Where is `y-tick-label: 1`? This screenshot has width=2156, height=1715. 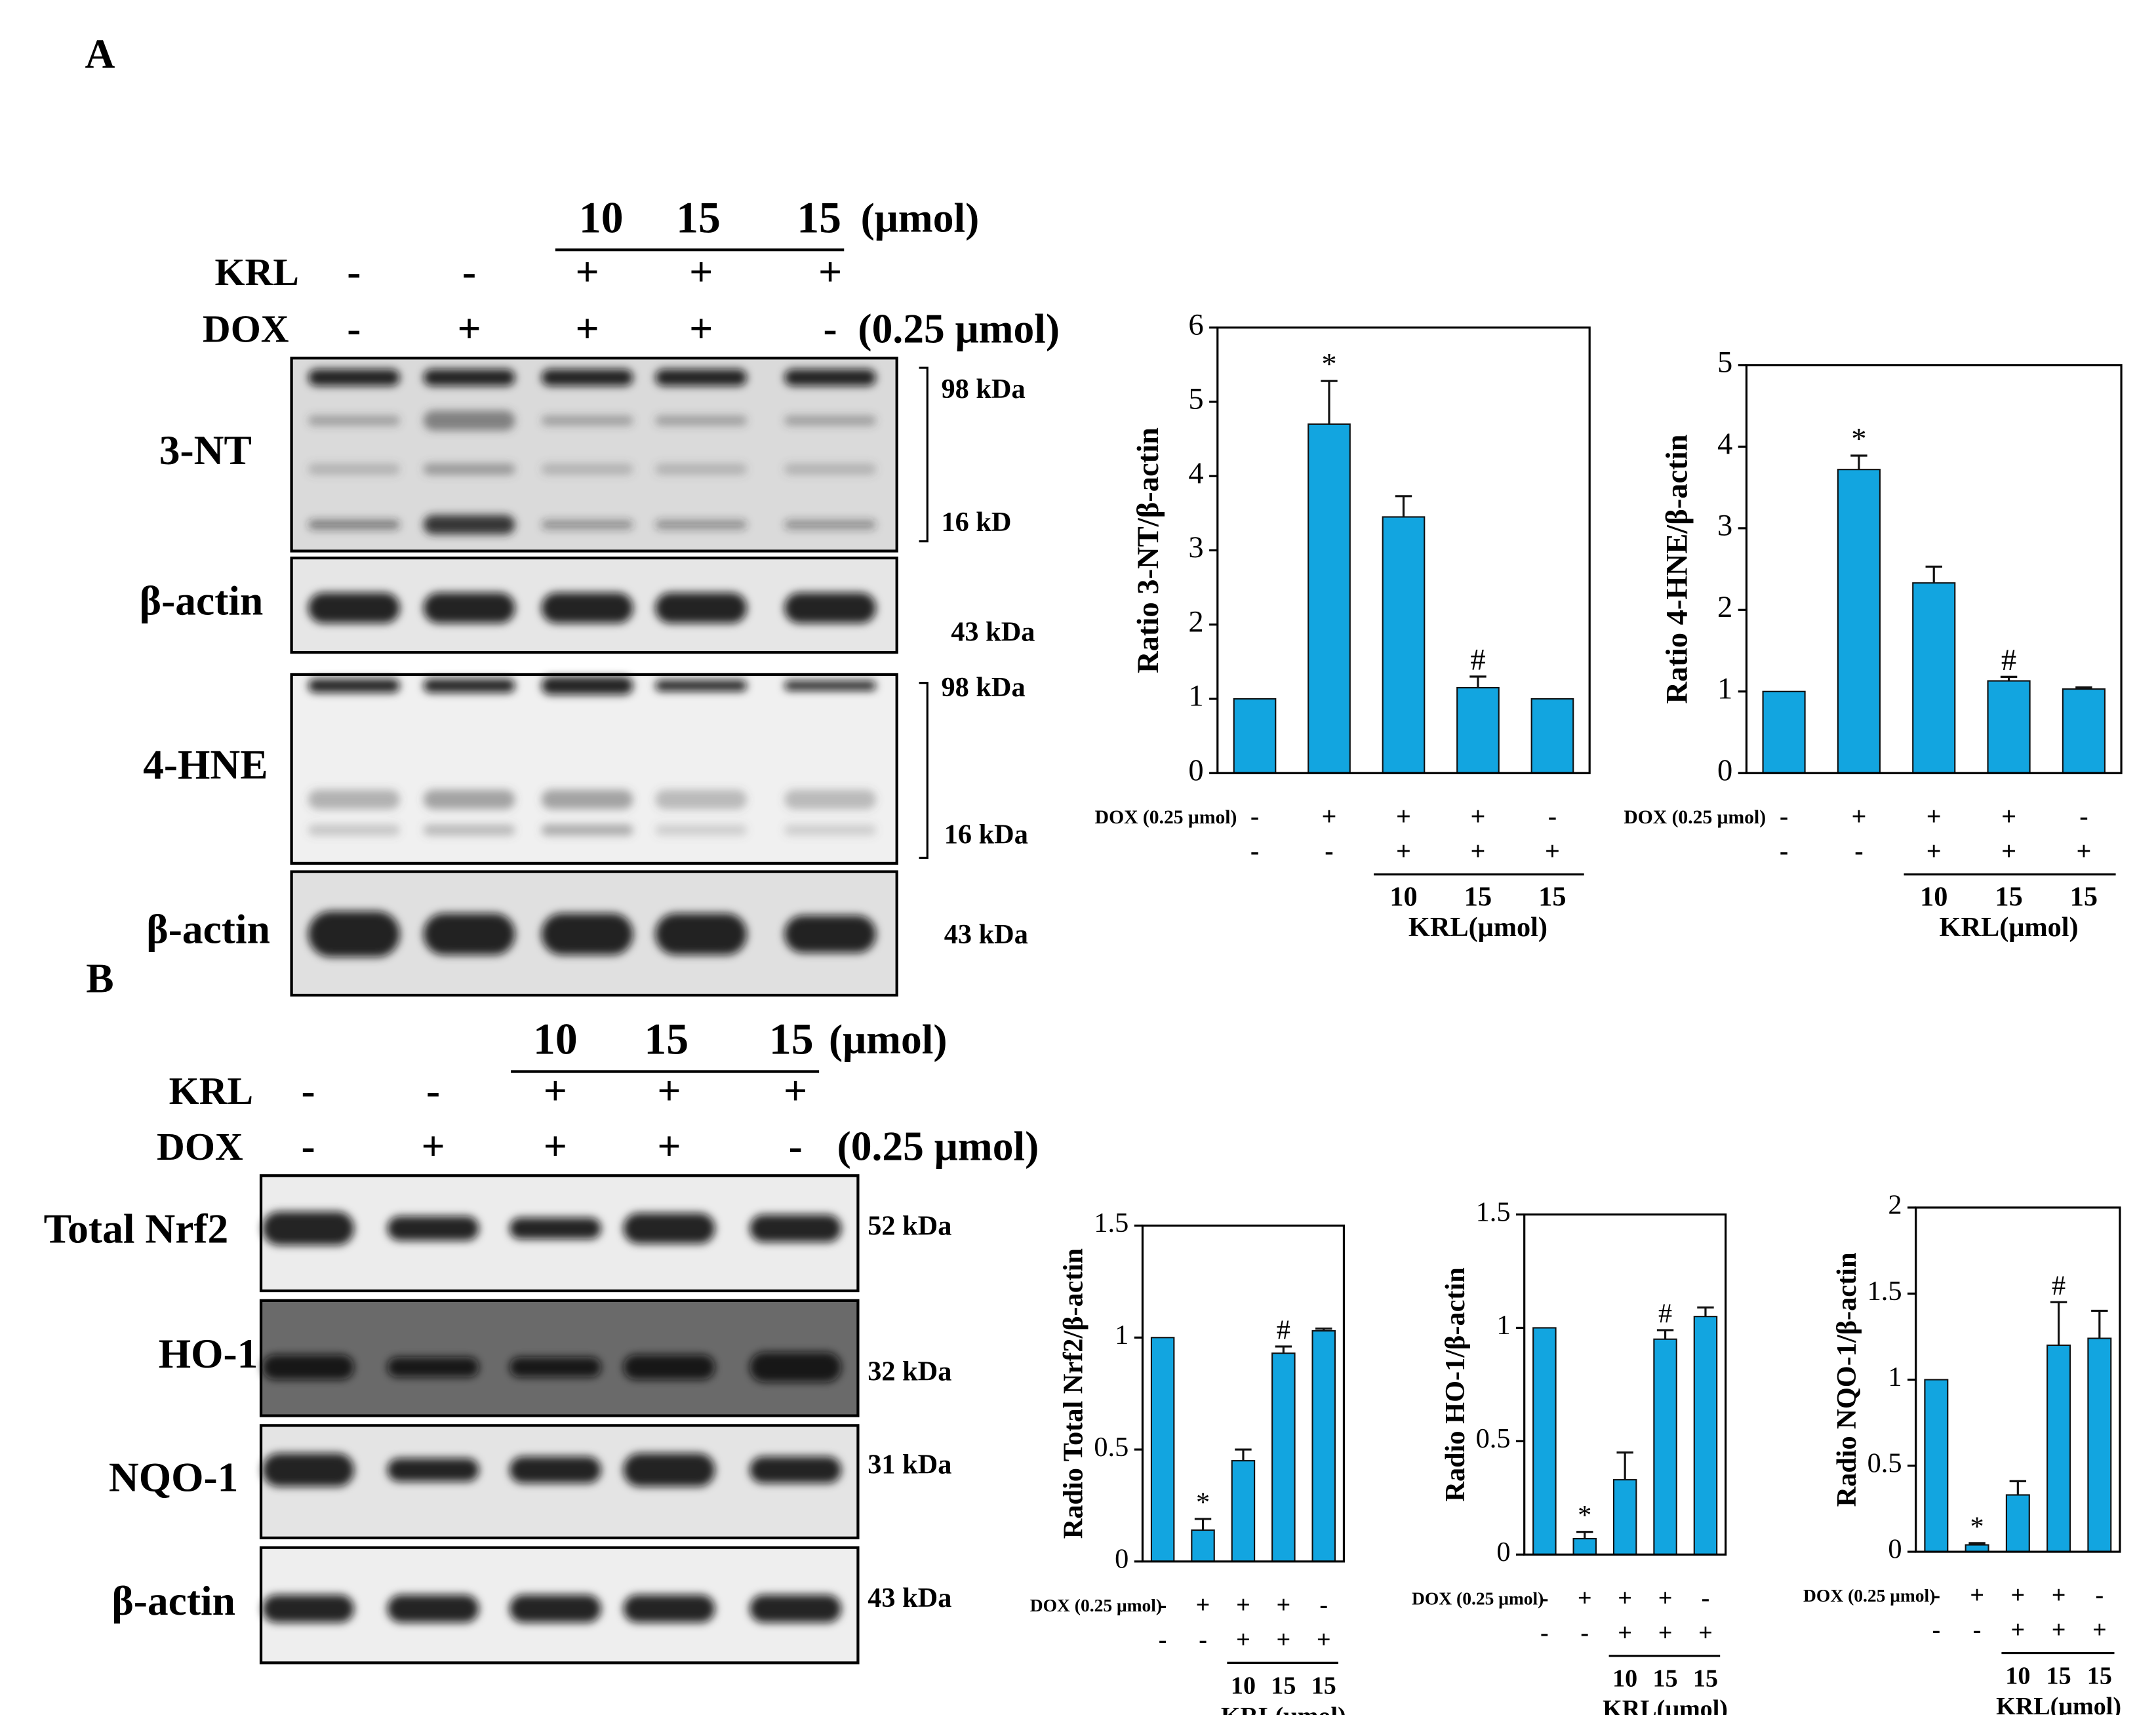 y-tick-label: 1 is located at coordinates (1195, 696).